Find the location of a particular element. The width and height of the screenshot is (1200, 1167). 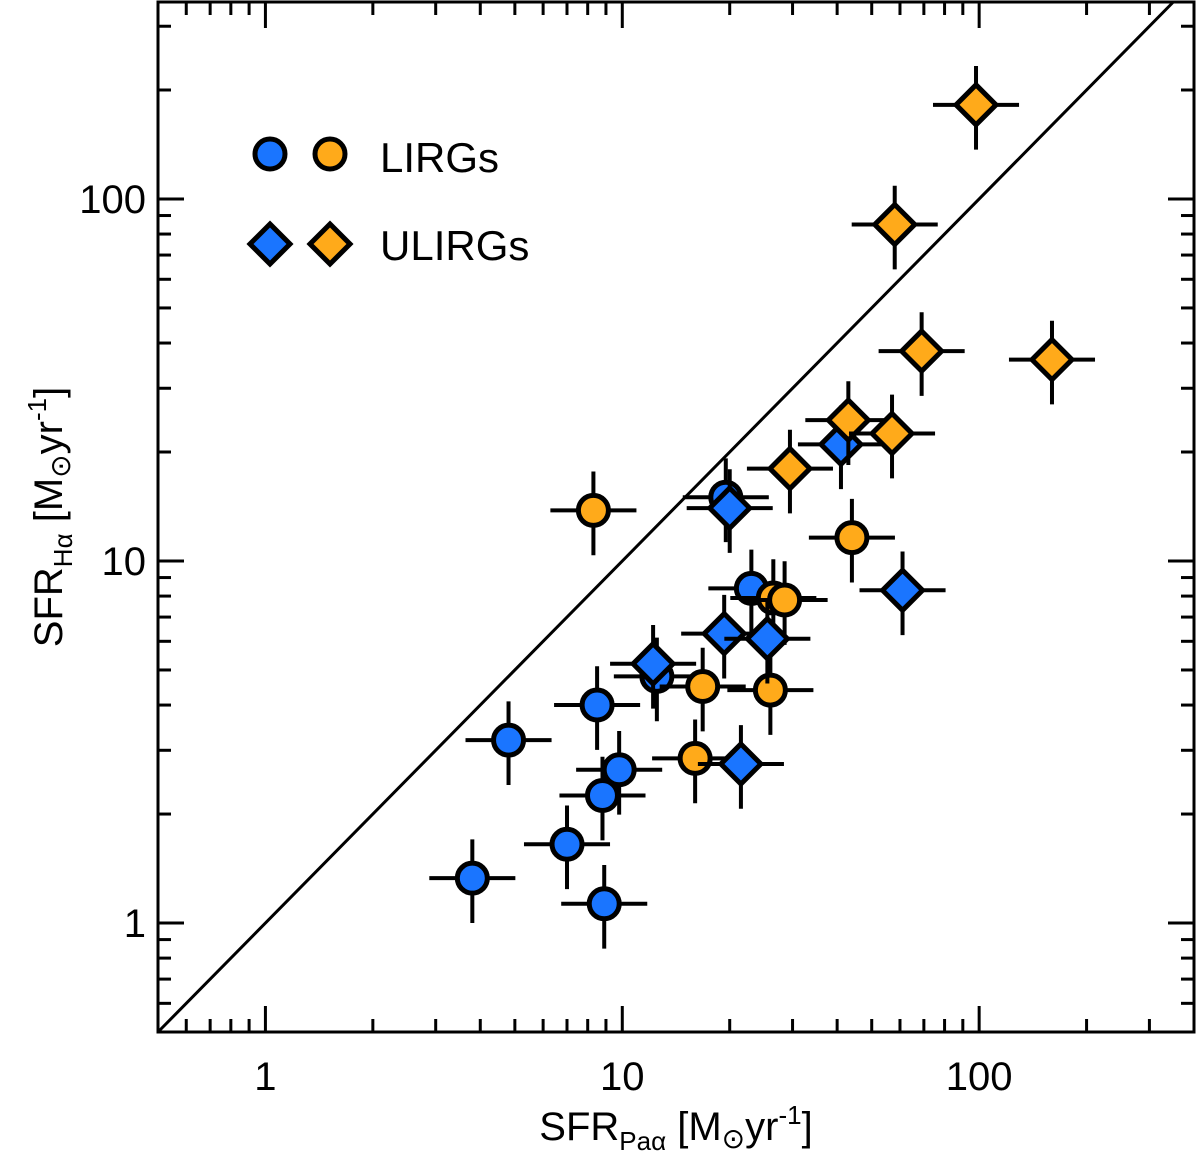

x-tick-label: 10 is located at coordinates (622, 1077).